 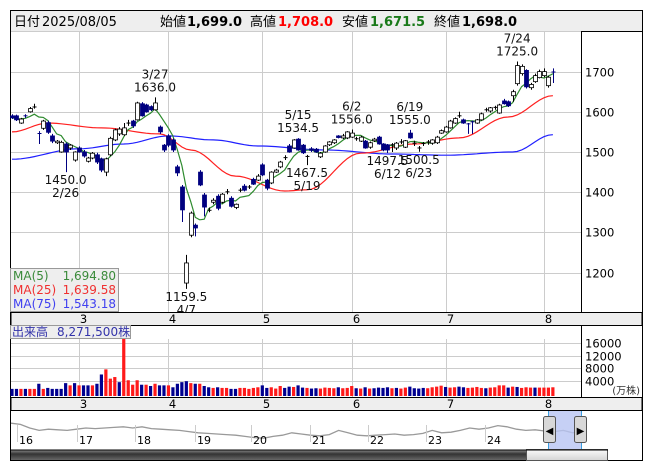 I want to click on month-tick-label: 5, so click(x=266, y=404).